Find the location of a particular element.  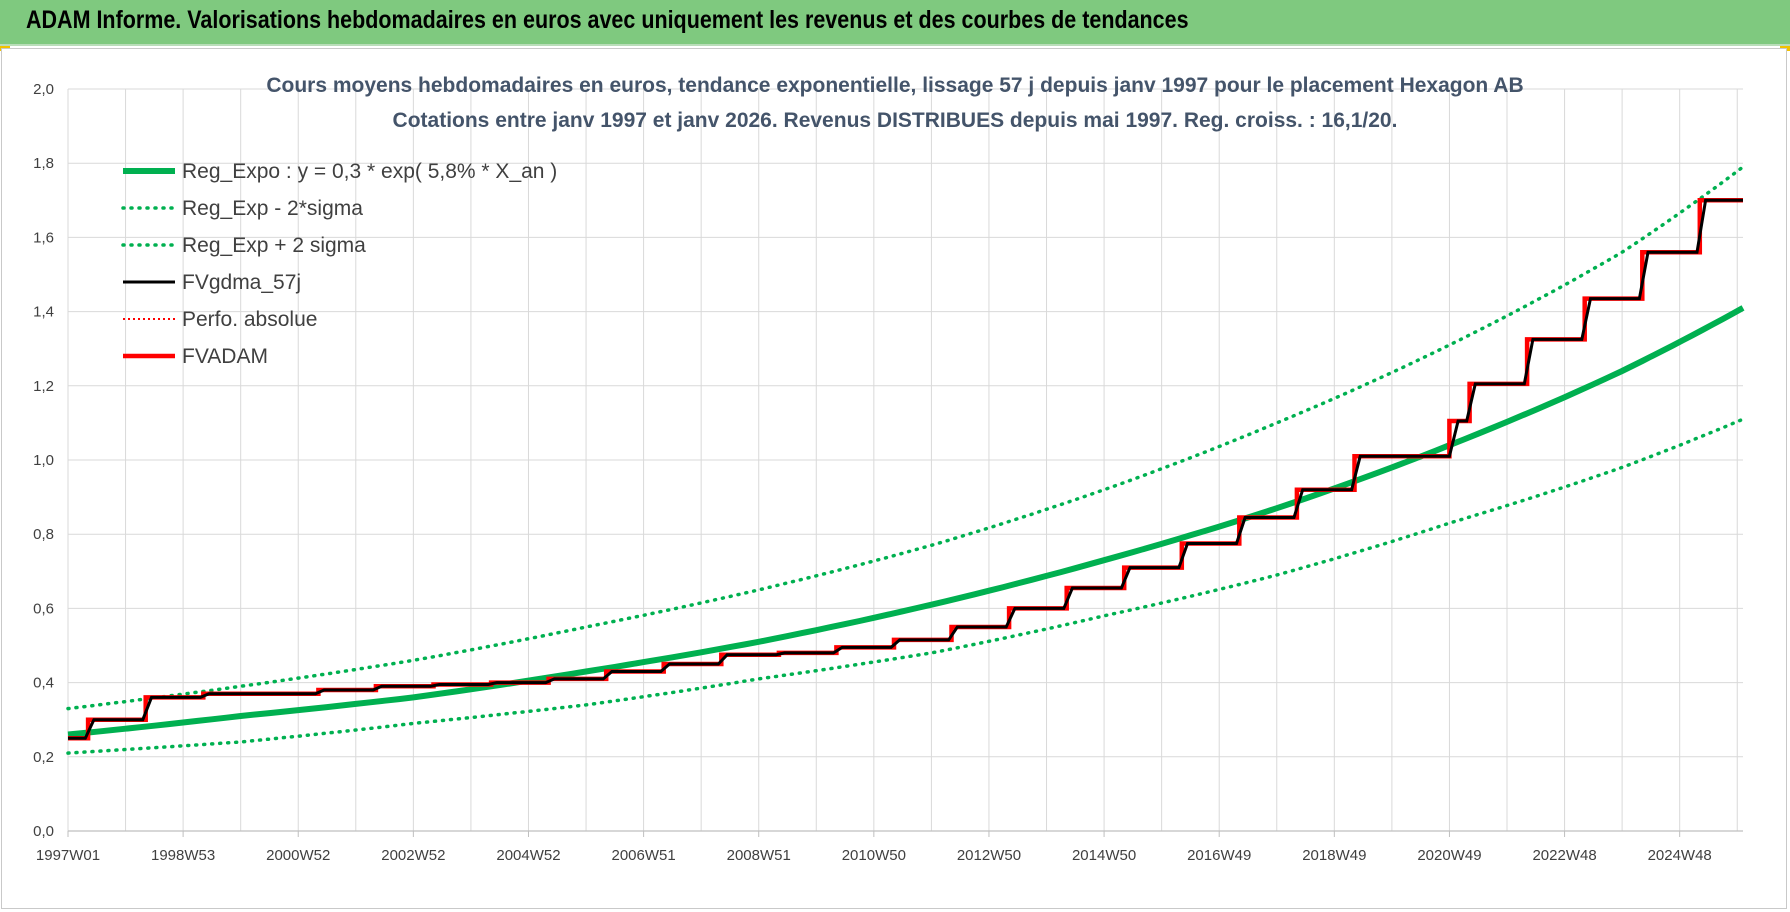

y-tick-label: 0,2 is located at coordinates (43, 757).